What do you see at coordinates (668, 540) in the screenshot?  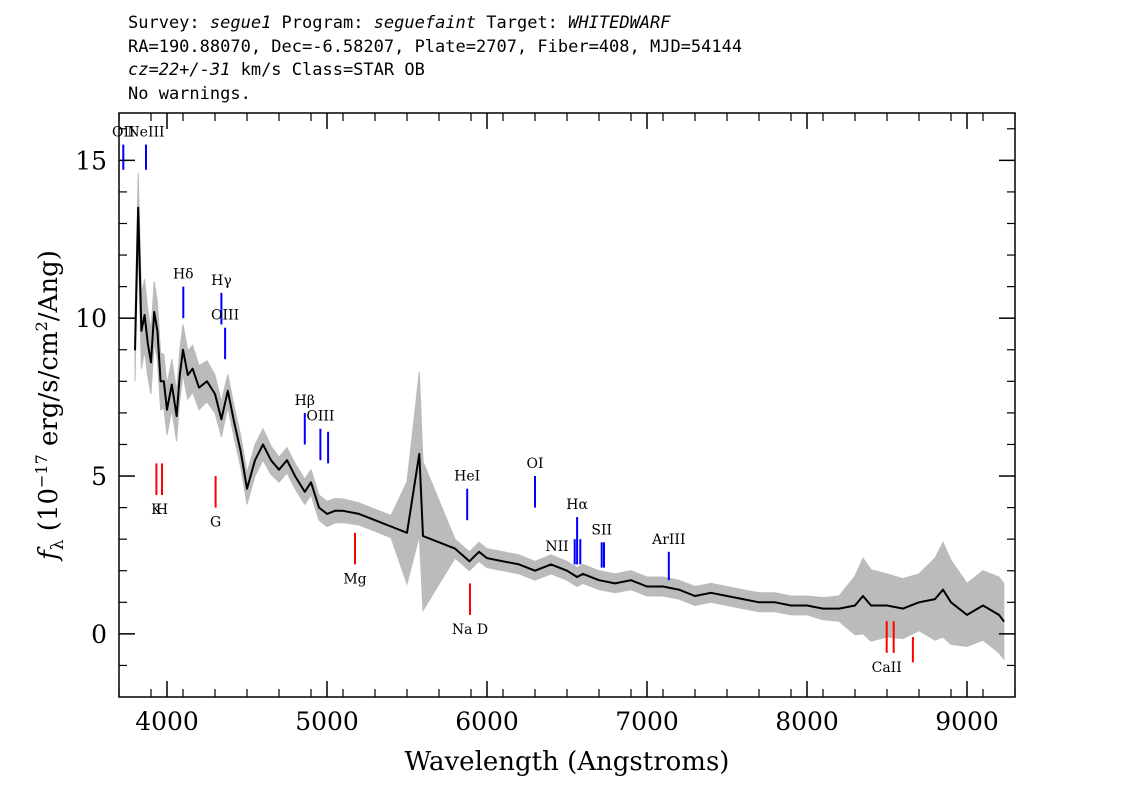 I see `line-marker-label: ArIII` at bounding box center [668, 540].